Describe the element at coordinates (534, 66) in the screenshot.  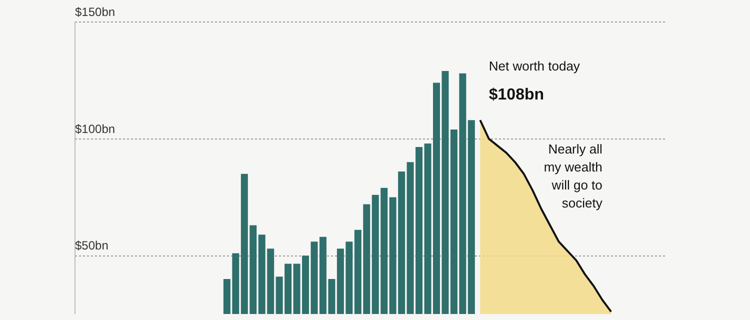
I see `annotation: Net worth today` at that location.